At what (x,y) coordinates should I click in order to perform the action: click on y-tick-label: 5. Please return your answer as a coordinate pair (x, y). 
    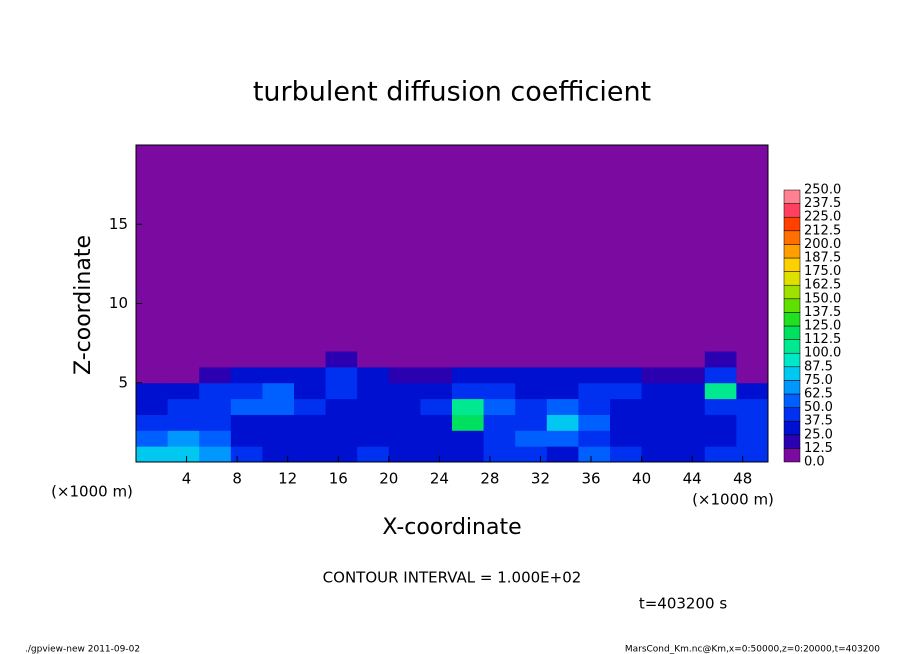
    Looking at the image, I should click on (123, 382).